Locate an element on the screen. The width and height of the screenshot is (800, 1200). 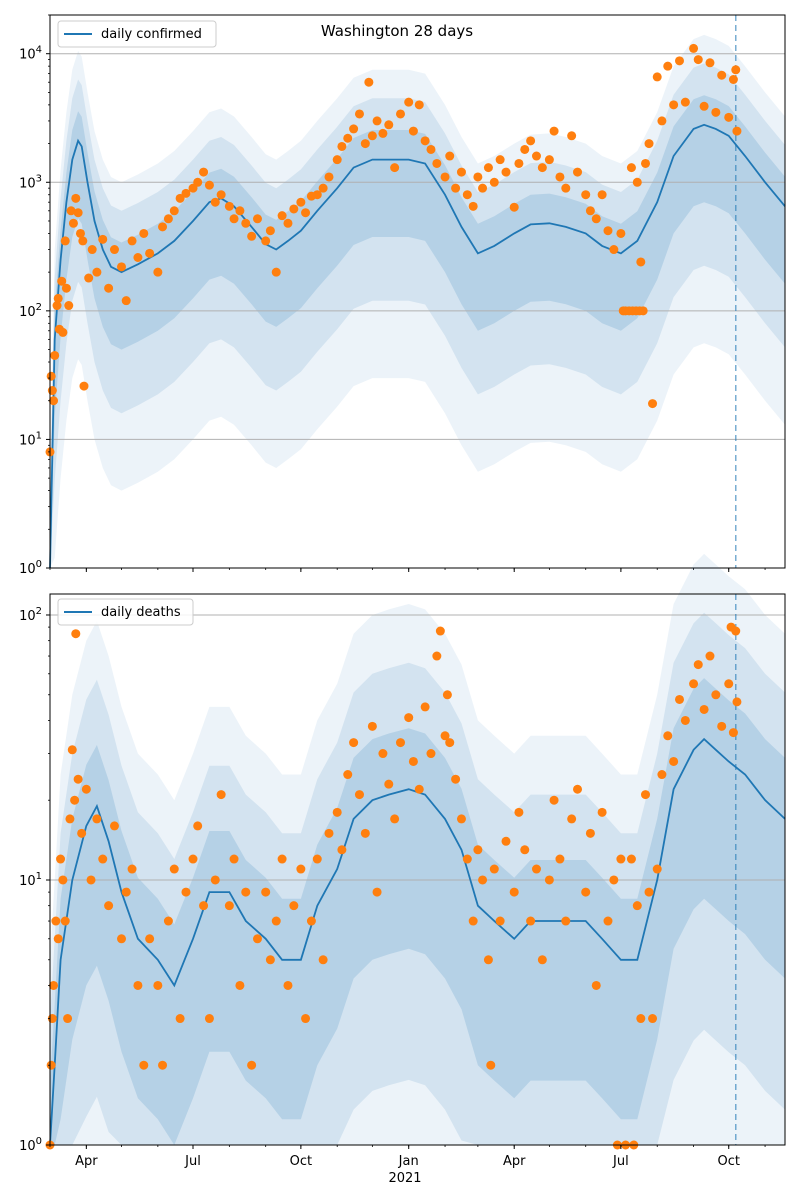
confirmed-legend-label: daily confirmed is located at coordinates (151, 34).